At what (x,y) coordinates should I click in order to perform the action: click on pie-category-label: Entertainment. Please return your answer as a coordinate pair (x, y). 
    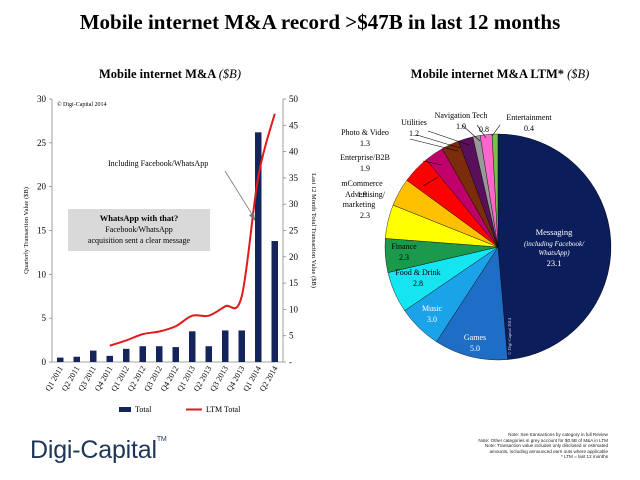
    Looking at the image, I should click on (529, 117).